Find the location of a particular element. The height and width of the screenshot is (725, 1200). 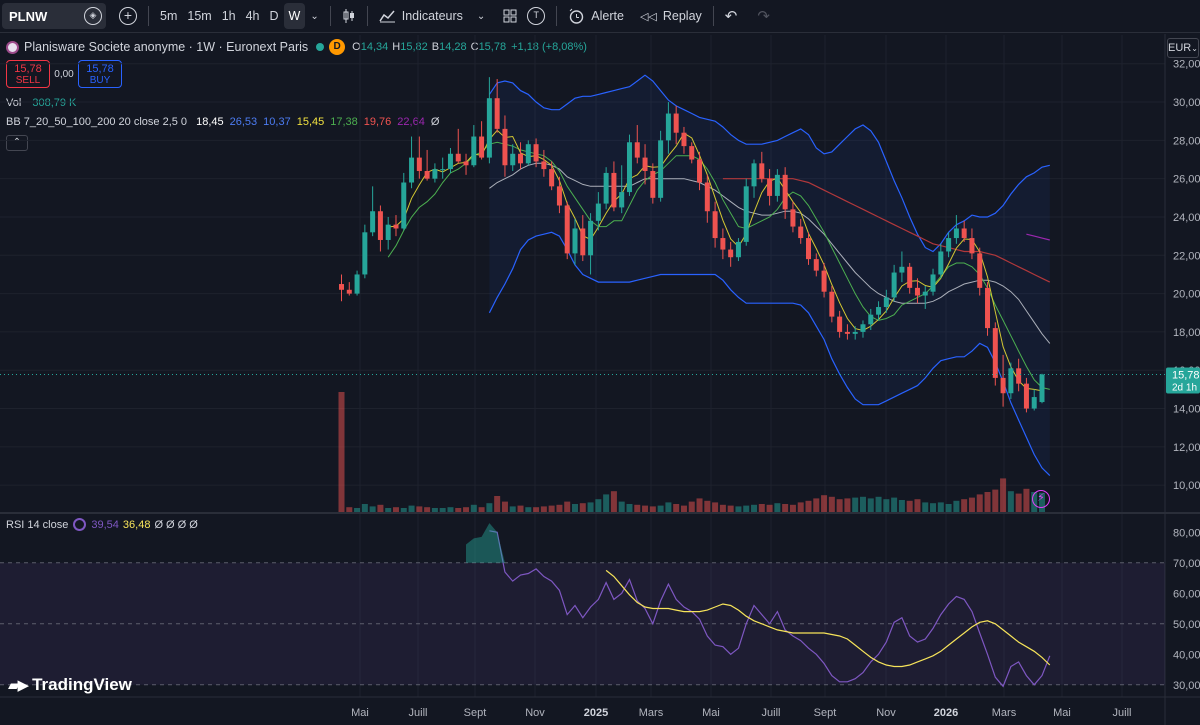

timeframe-4h: 4h is located at coordinates (252, 16).